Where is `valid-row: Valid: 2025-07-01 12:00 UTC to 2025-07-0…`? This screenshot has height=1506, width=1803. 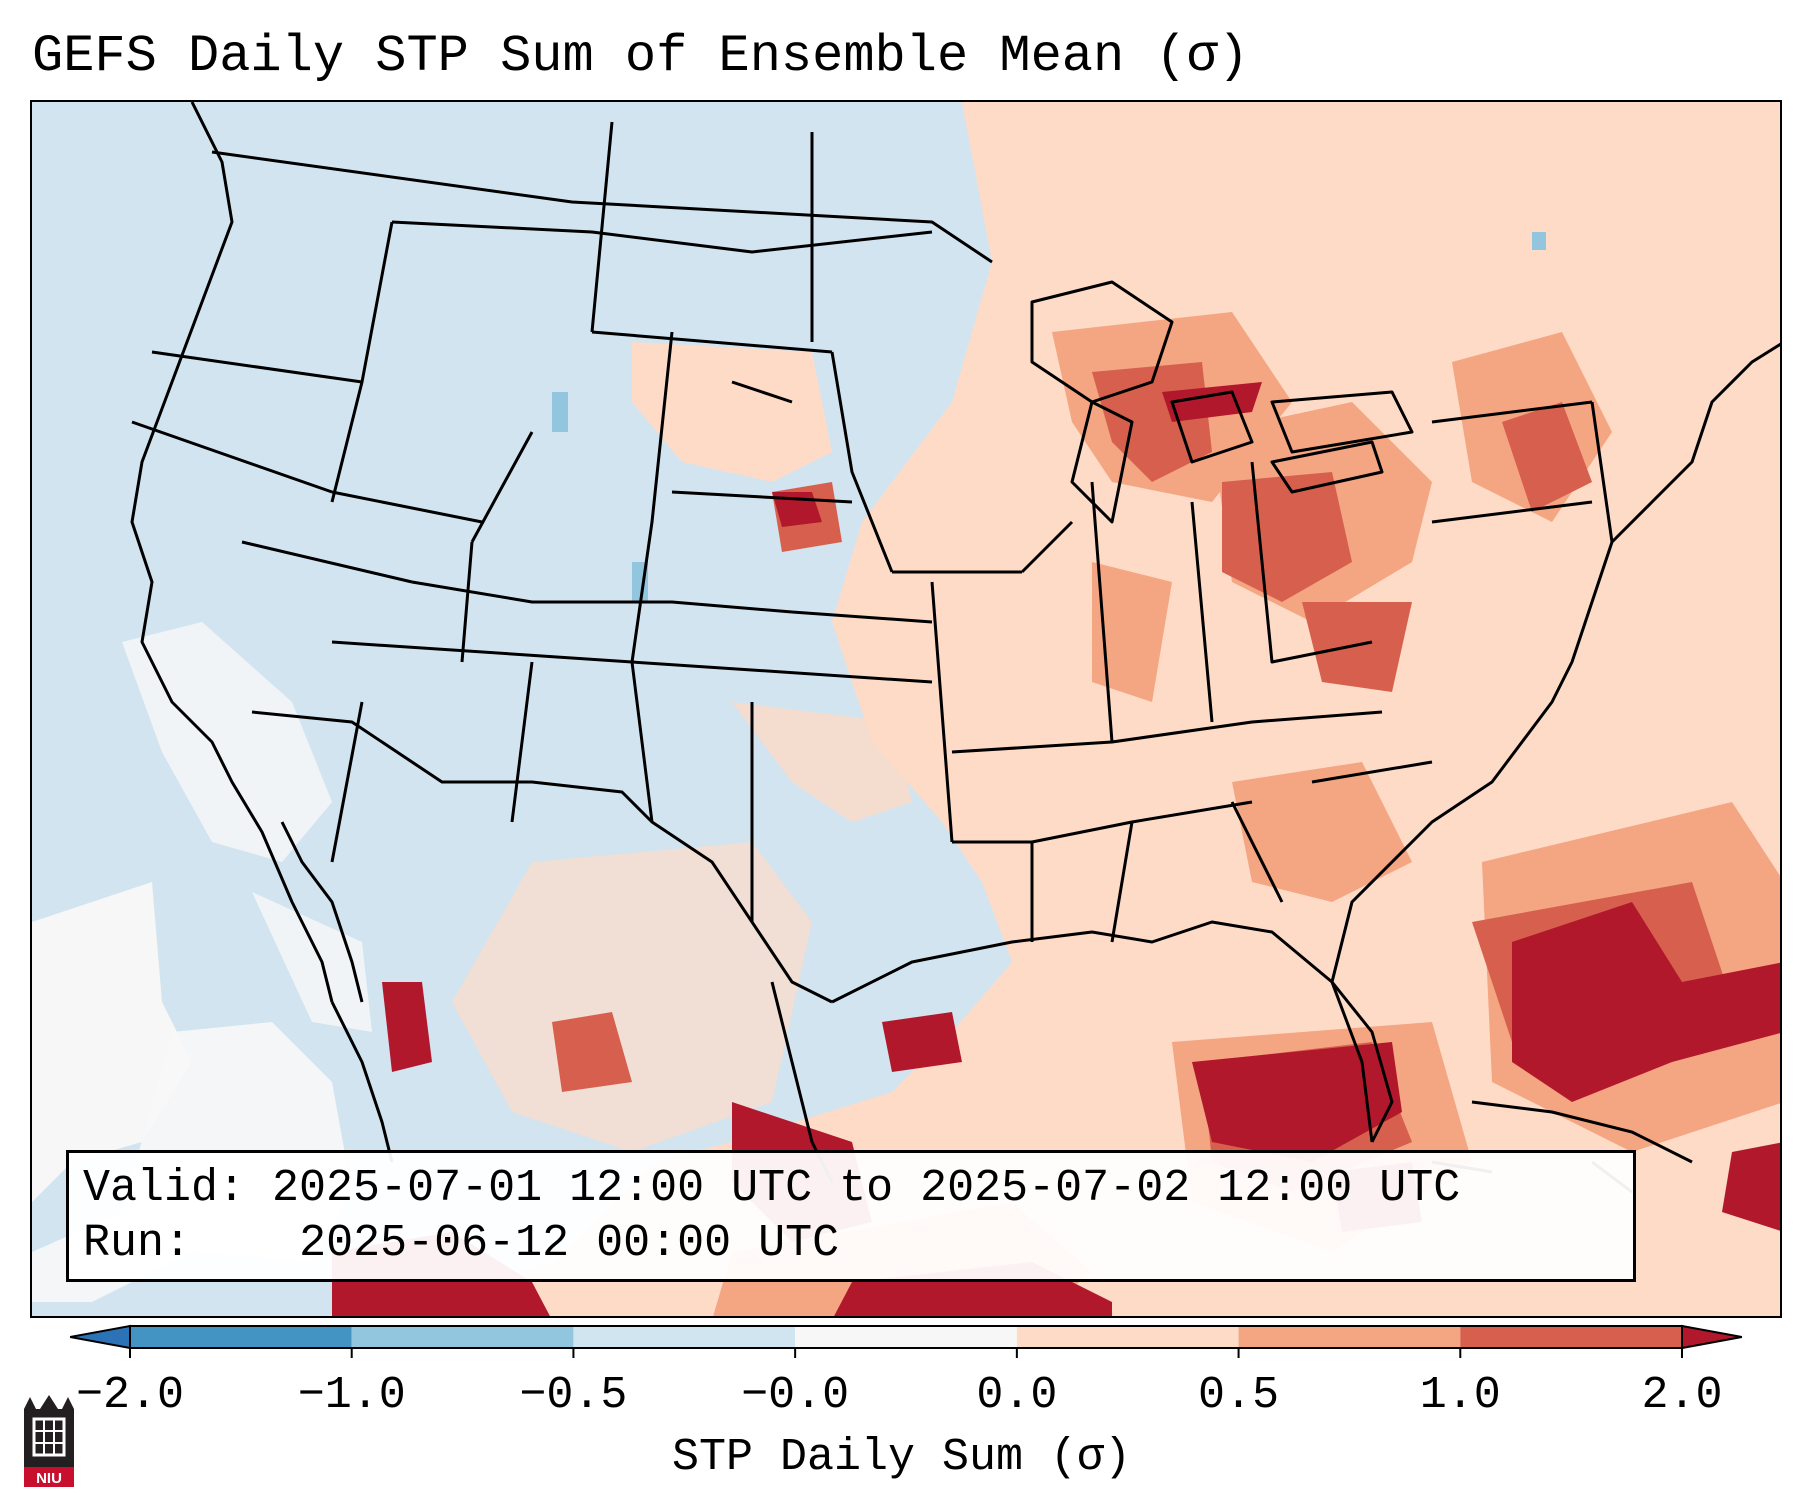 valid-row: Valid: 2025-07-01 12:00 UTC to 2025-07-0… is located at coordinates (851, 1188).